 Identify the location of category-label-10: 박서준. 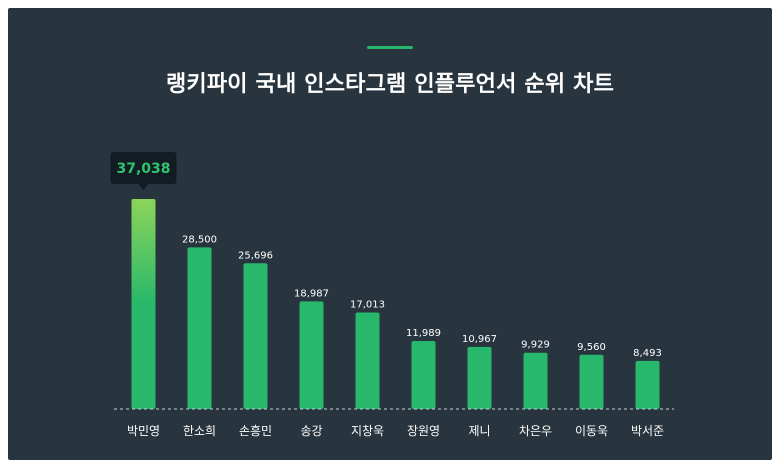
(647, 431).